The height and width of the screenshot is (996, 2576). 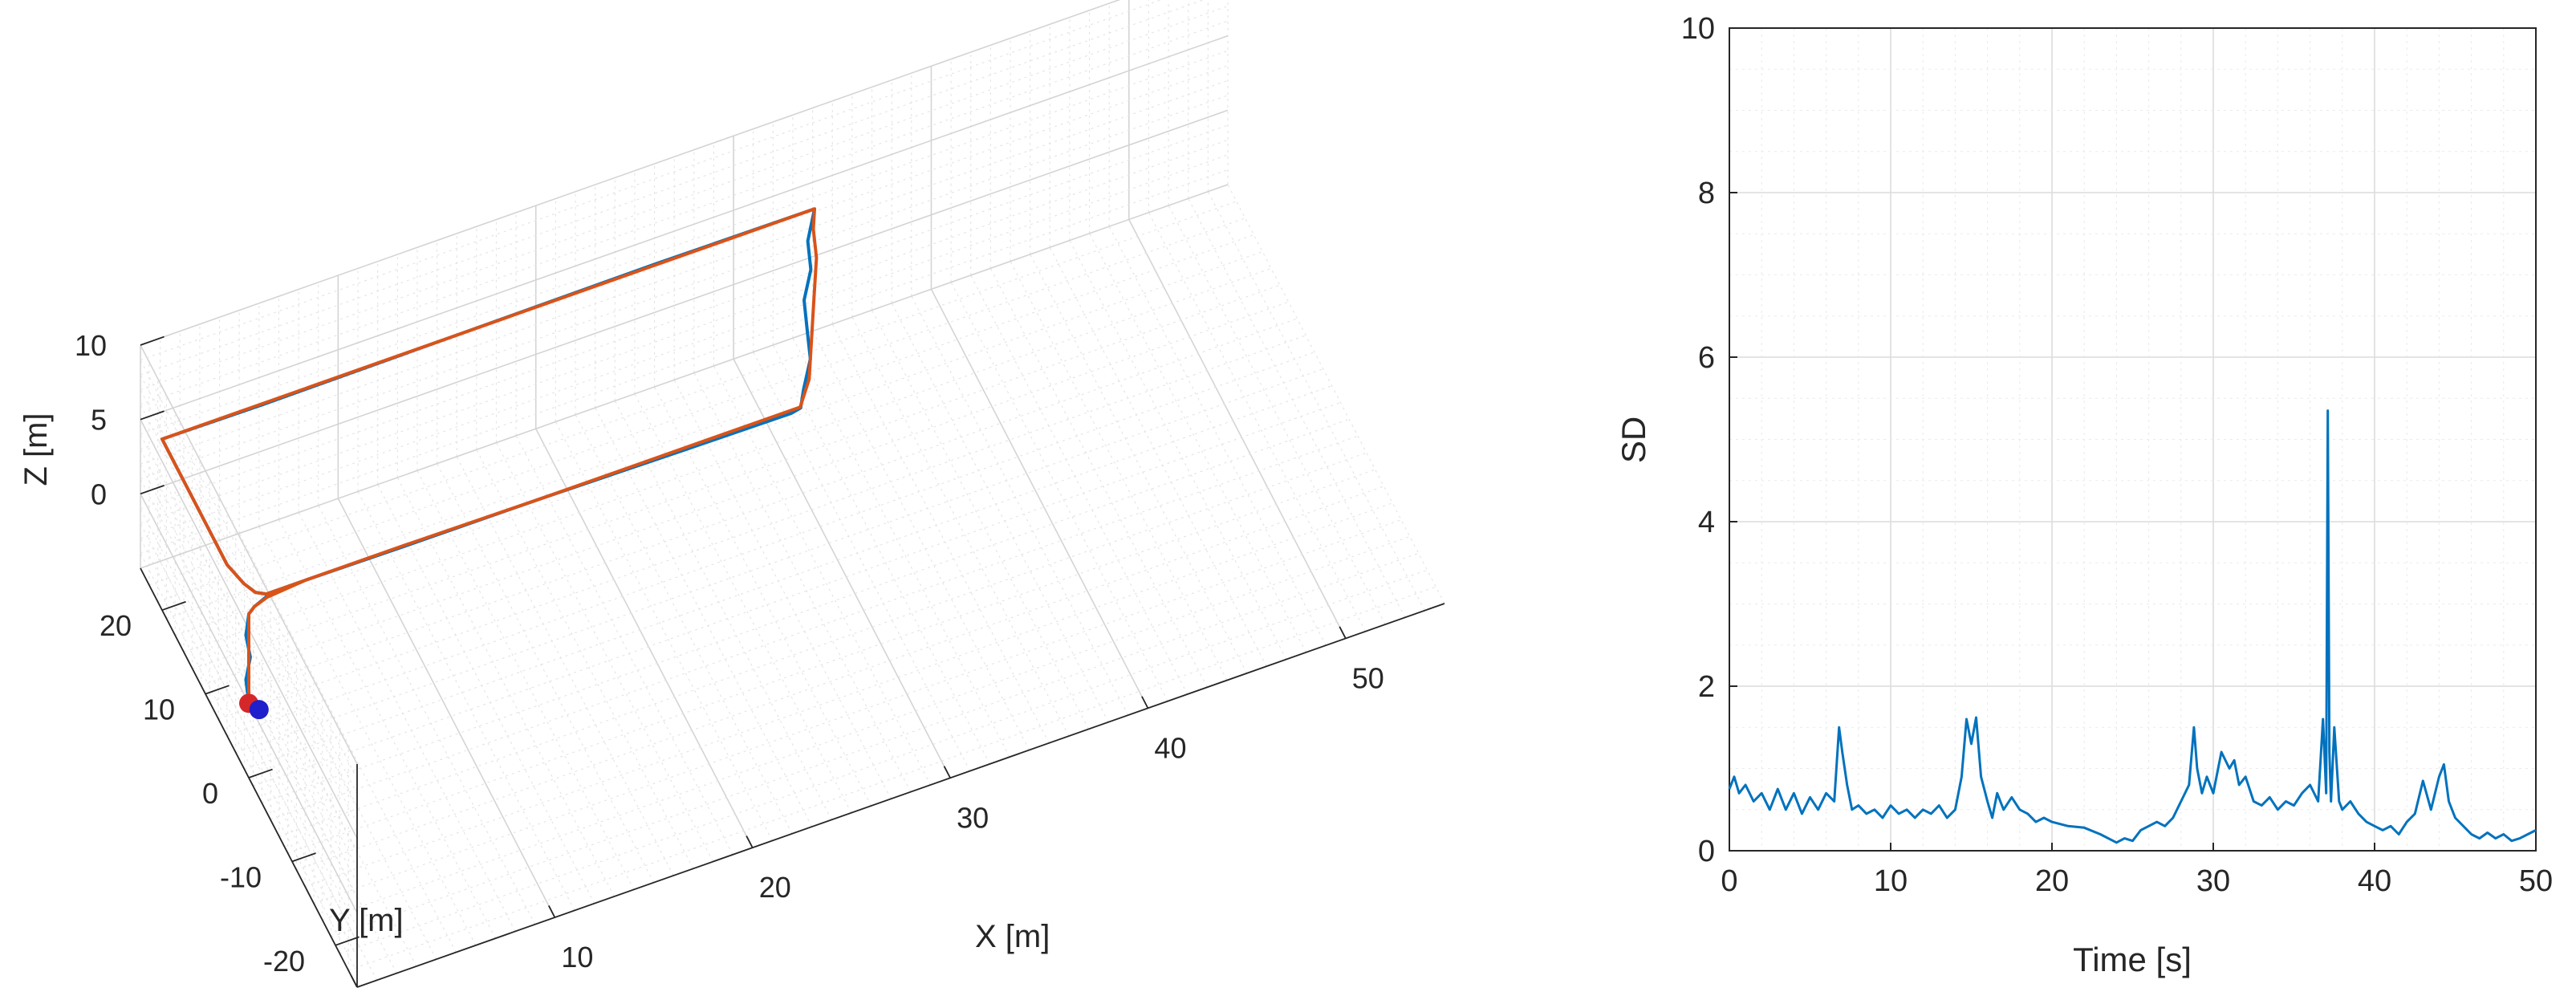 I want to click on y-axis-label-3d: Y [m], so click(x=367, y=920).